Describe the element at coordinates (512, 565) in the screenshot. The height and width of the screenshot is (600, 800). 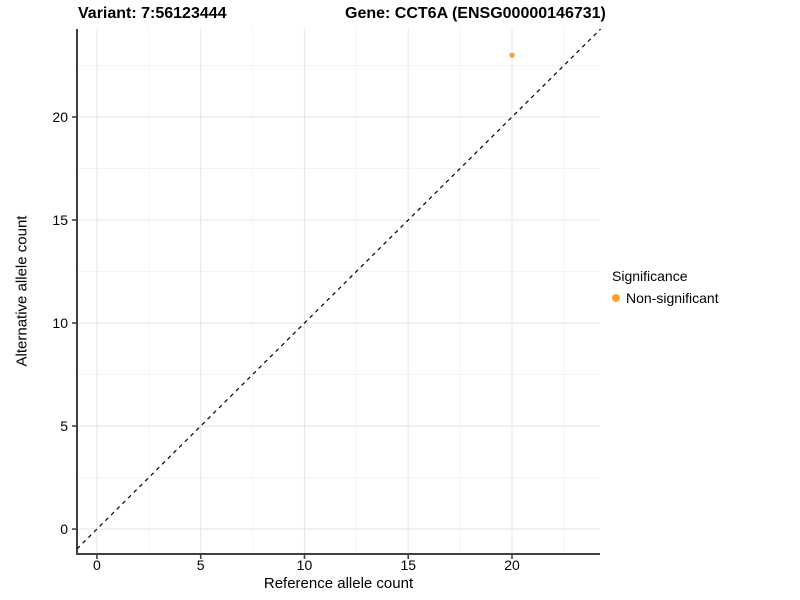
I see `x-tick-label: 20` at that location.